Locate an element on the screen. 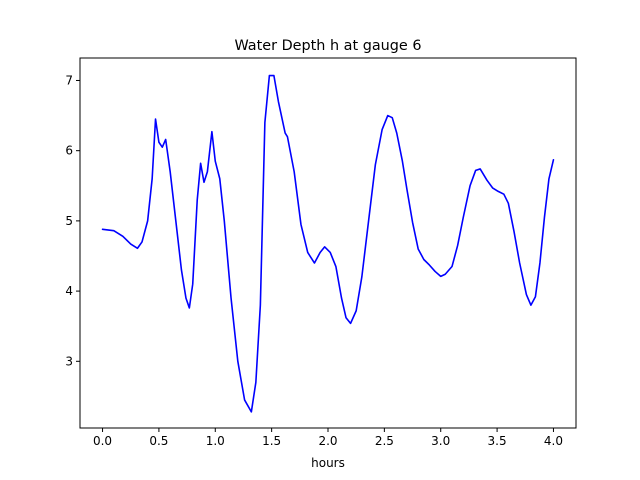  x-axis-label: hours is located at coordinates (328, 463).